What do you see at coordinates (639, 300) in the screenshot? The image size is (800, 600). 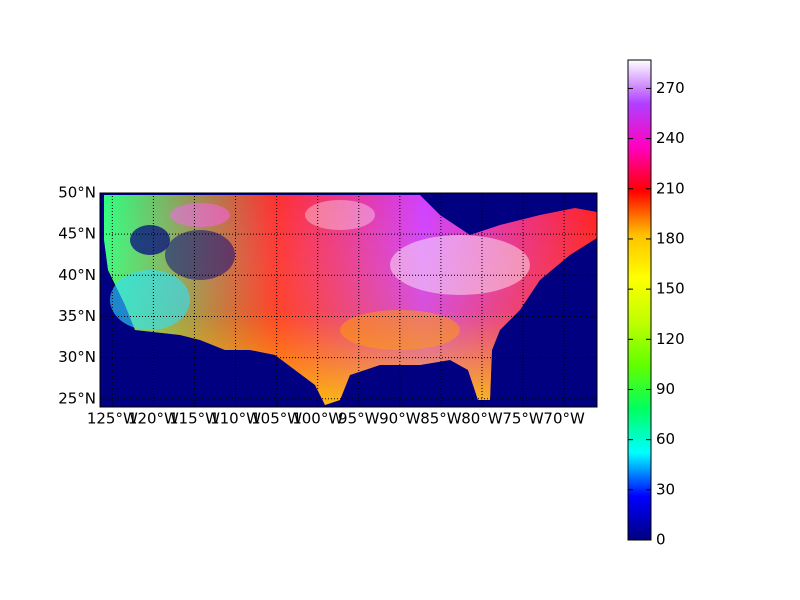 I see `colorbar` at bounding box center [639, 300].